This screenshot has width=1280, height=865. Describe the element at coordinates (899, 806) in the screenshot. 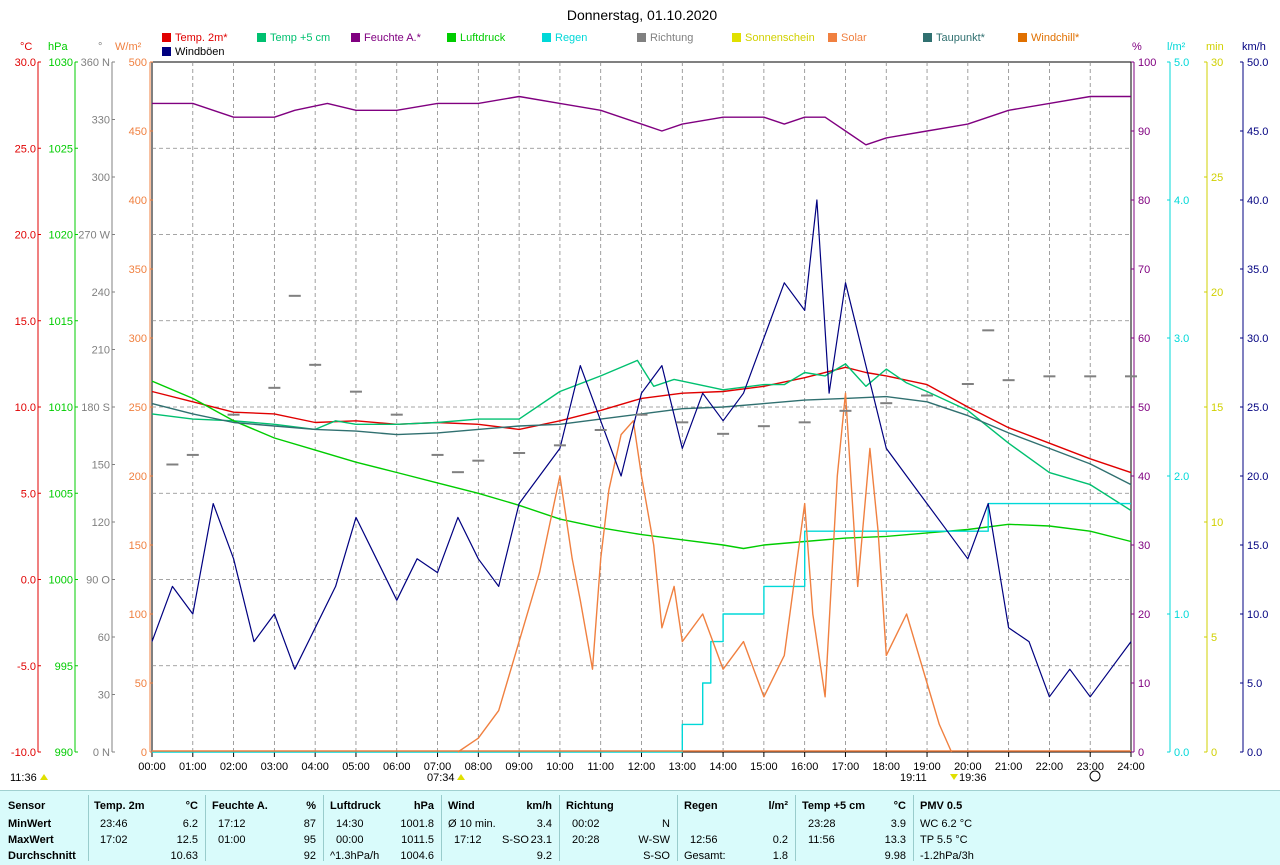

I see `temp5-unit: °C` at that location.